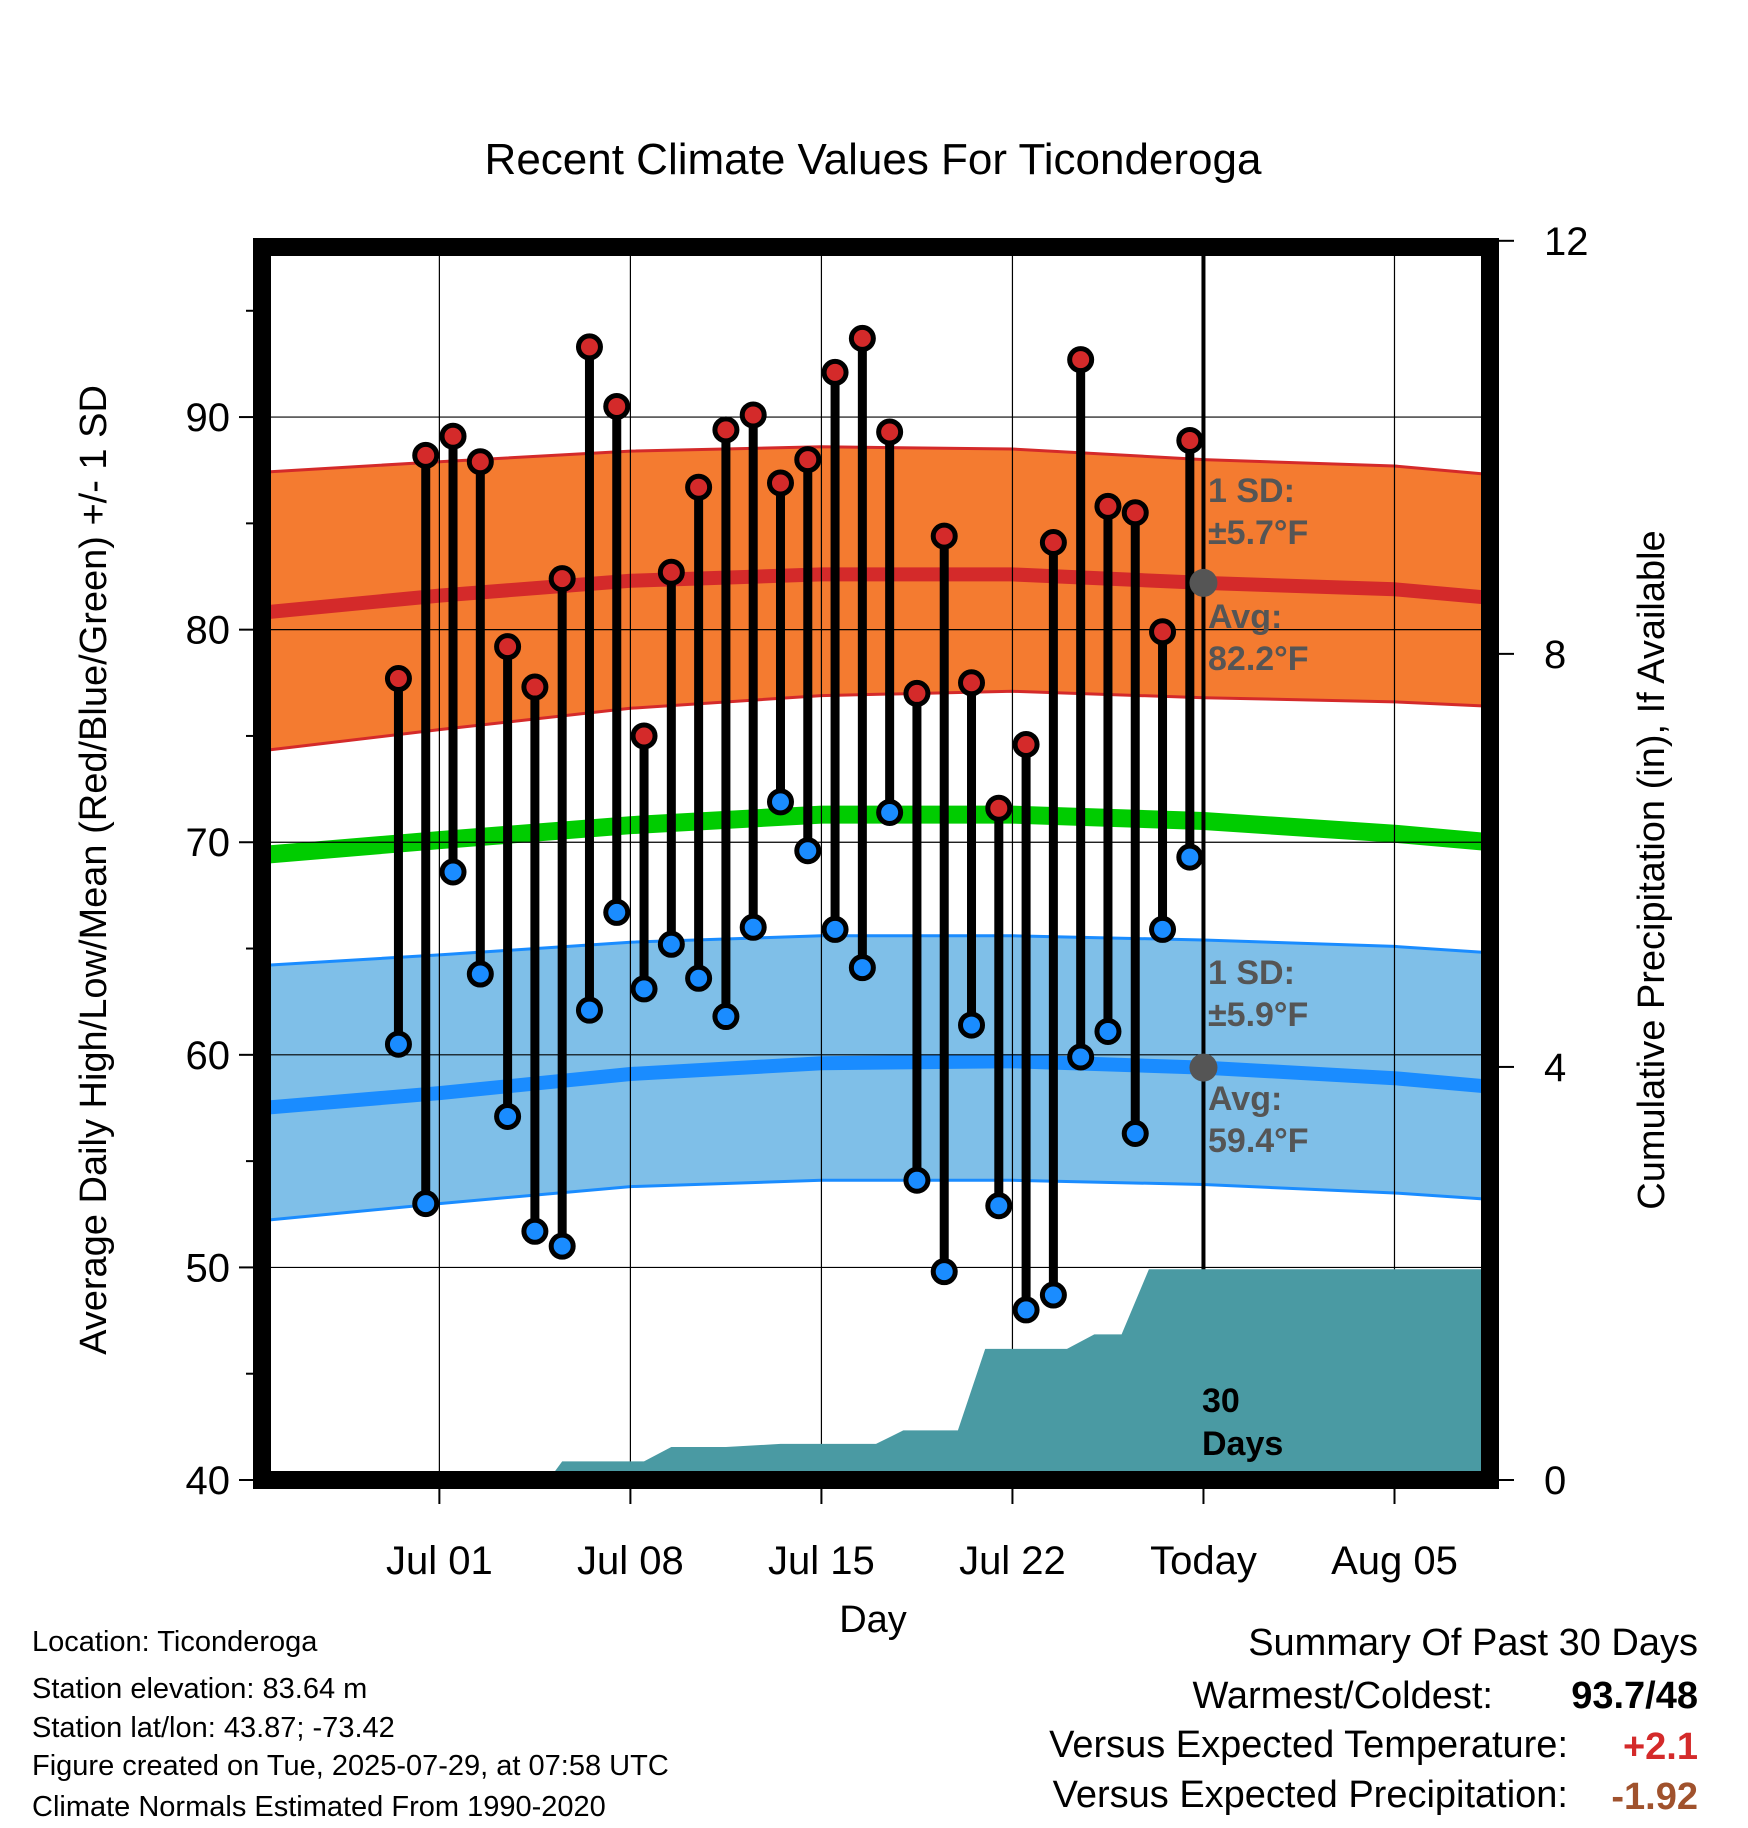  What do you see at coordinates (208, 631) in the screenshot?
I see `y-tick-label: 80` at bounding box center [208, 631].